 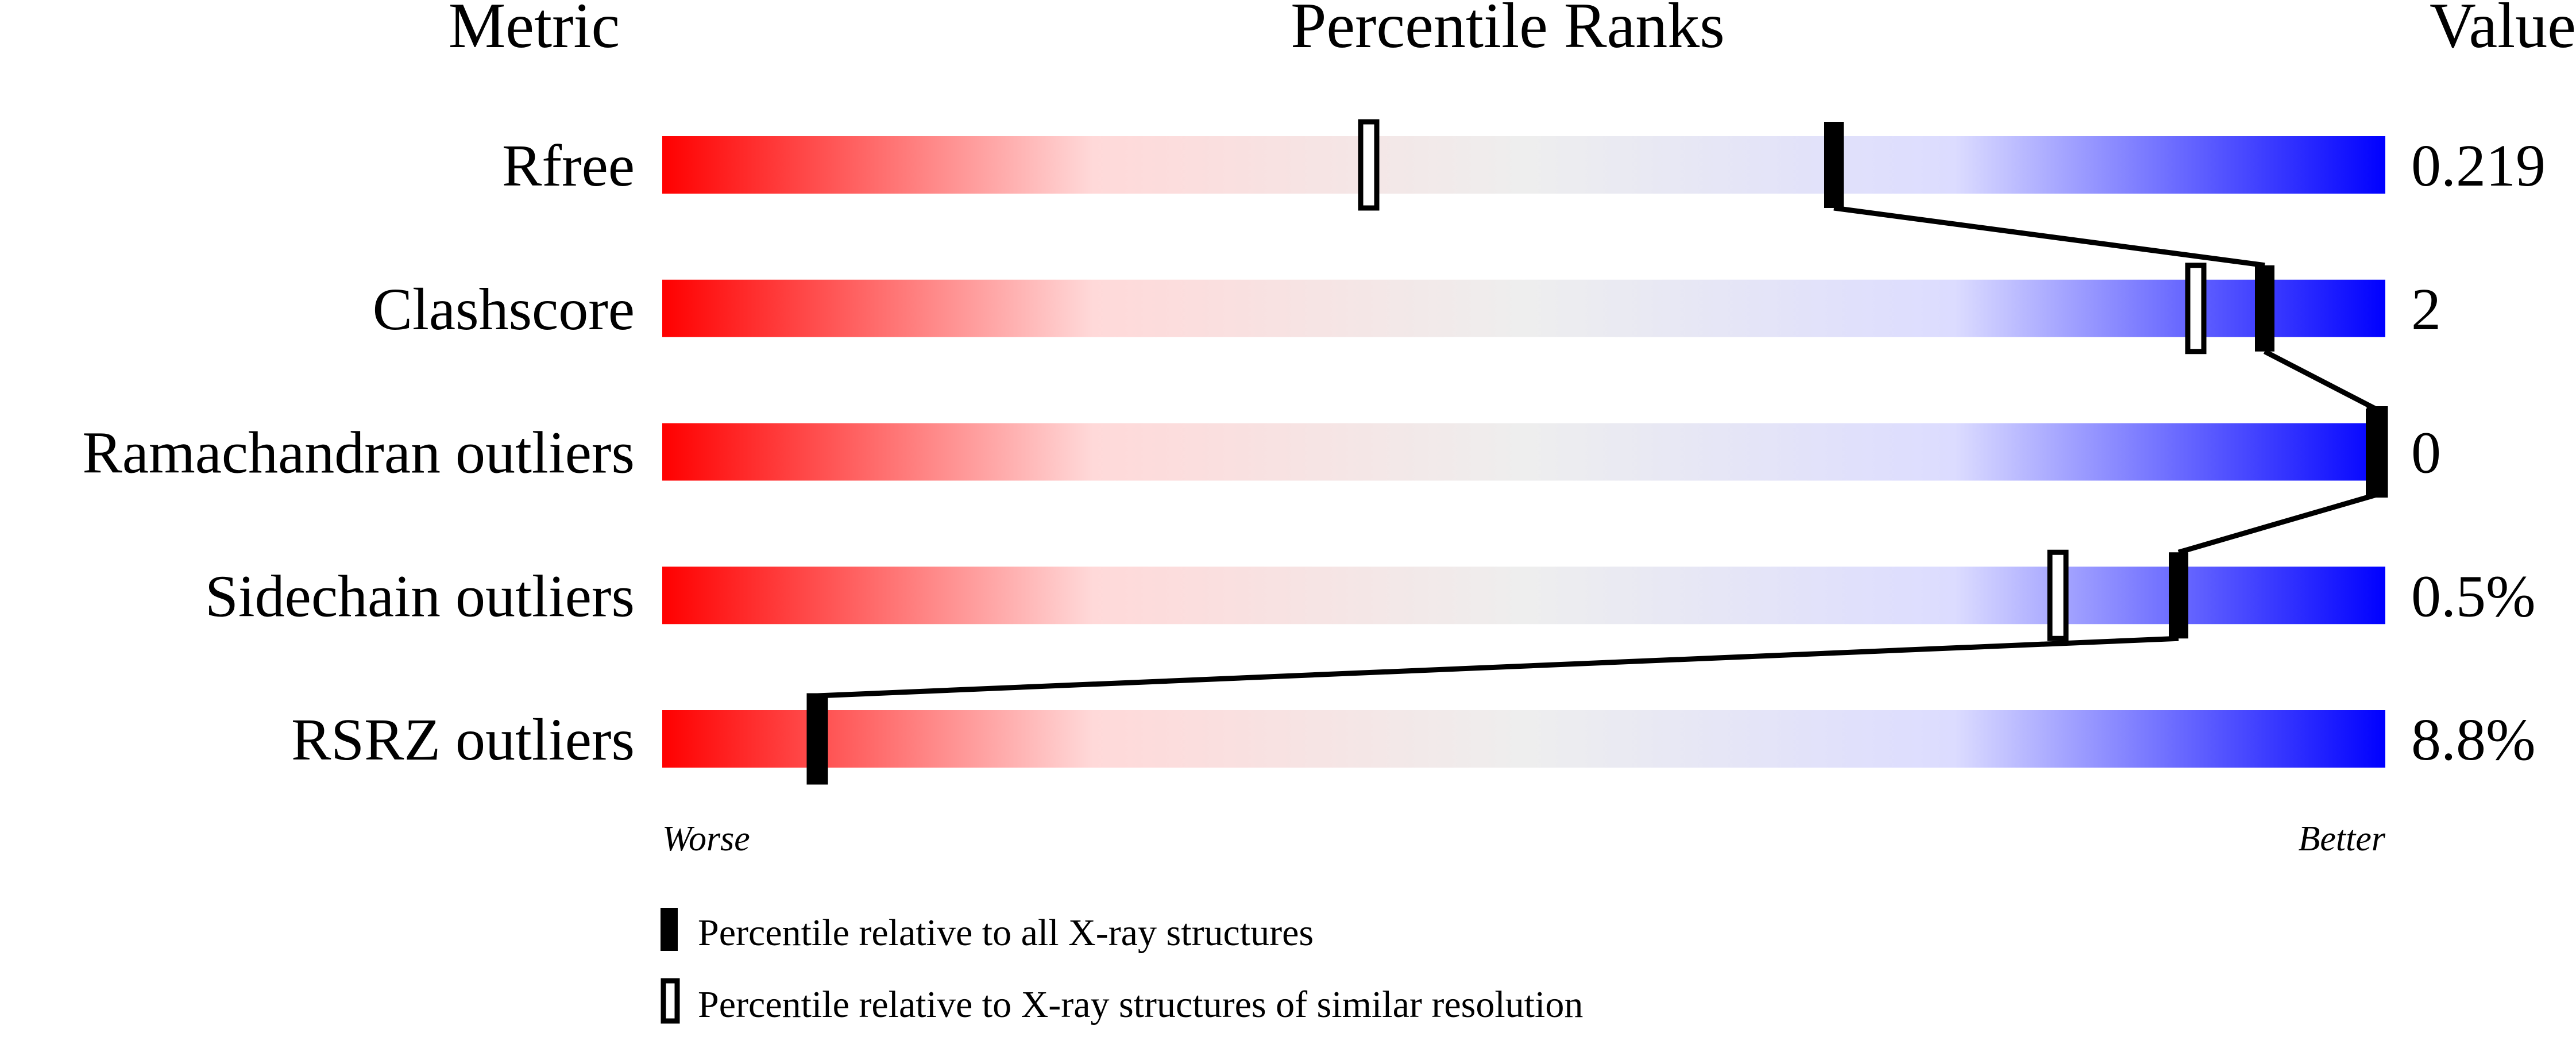 What do you see at coordinates (358, 453) in the screenshot?
I see `metric-label: Ramachandran outliers` at bounding box center [358, 453].